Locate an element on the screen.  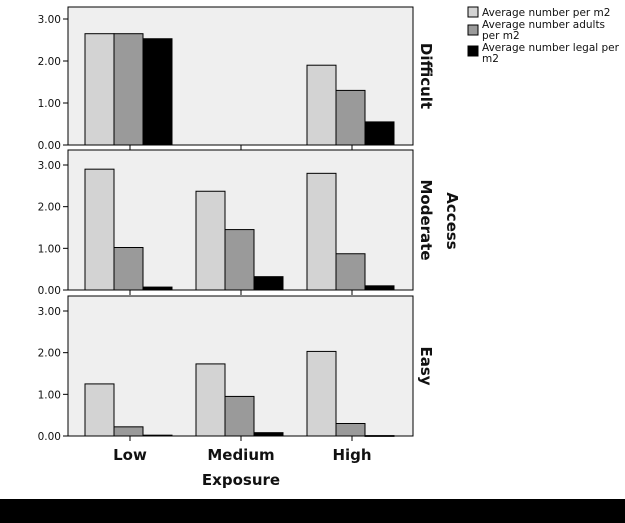
legend-label: Average number adults is located at coordinates (543, 25).